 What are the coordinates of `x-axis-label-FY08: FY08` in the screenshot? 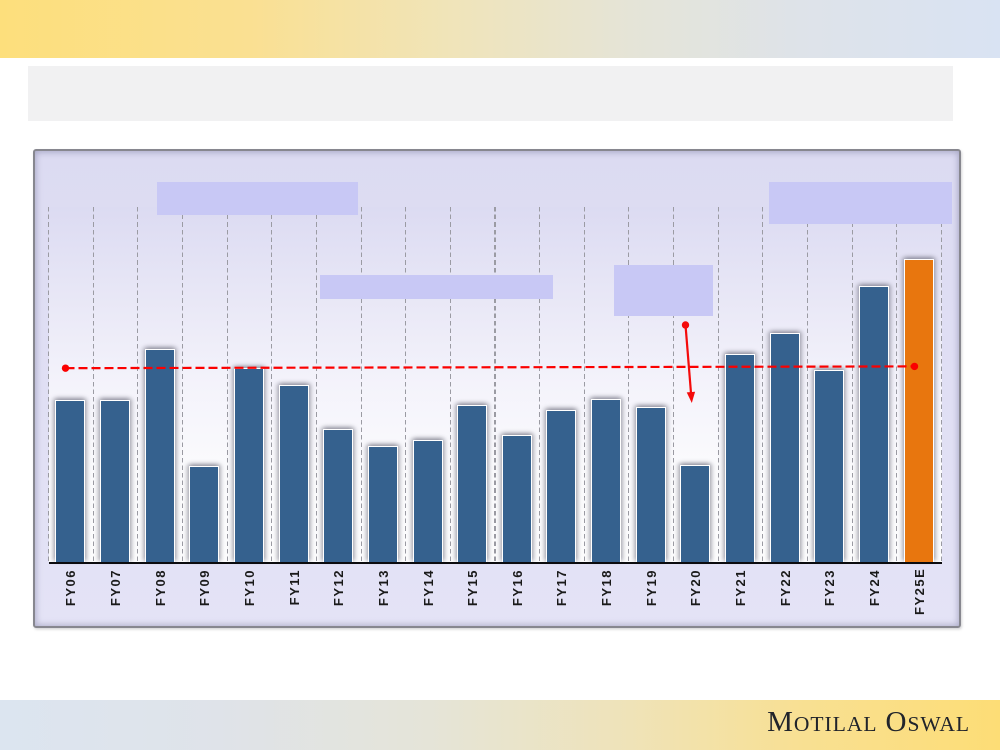 It's located at (160, 588).